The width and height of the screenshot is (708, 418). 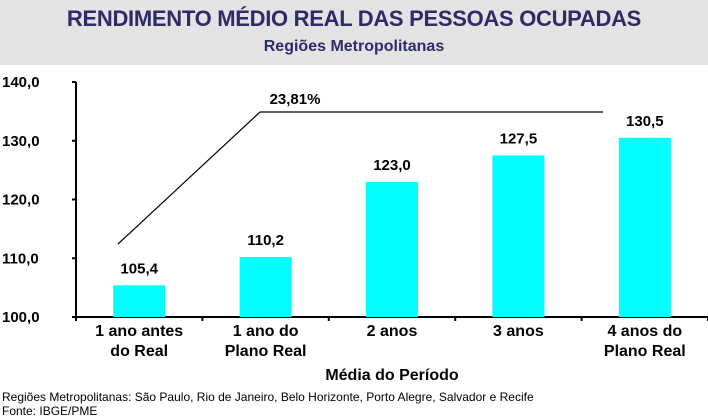 I want to click on growth-annotation-label: 23,81%, so click(x=295, y=99).